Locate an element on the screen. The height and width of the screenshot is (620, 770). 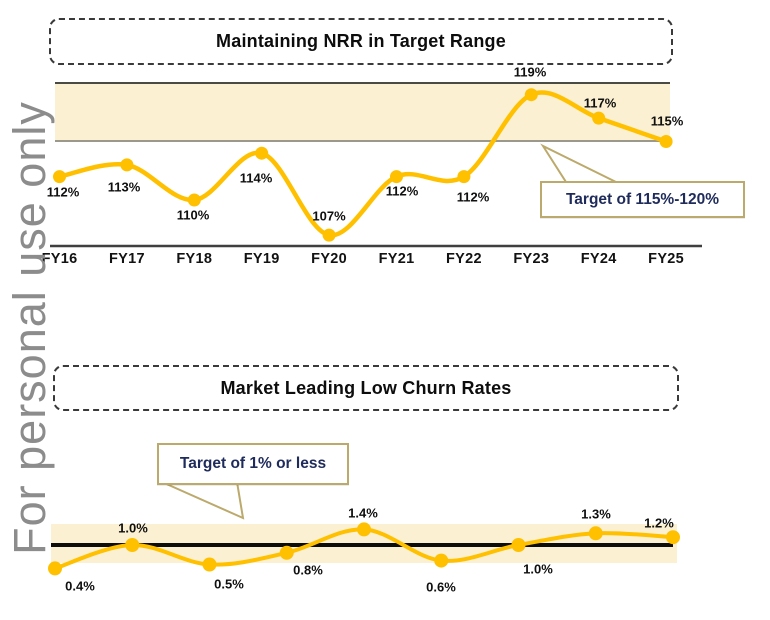
watermark-text: For personal use only is located at coordinates (29, 328).